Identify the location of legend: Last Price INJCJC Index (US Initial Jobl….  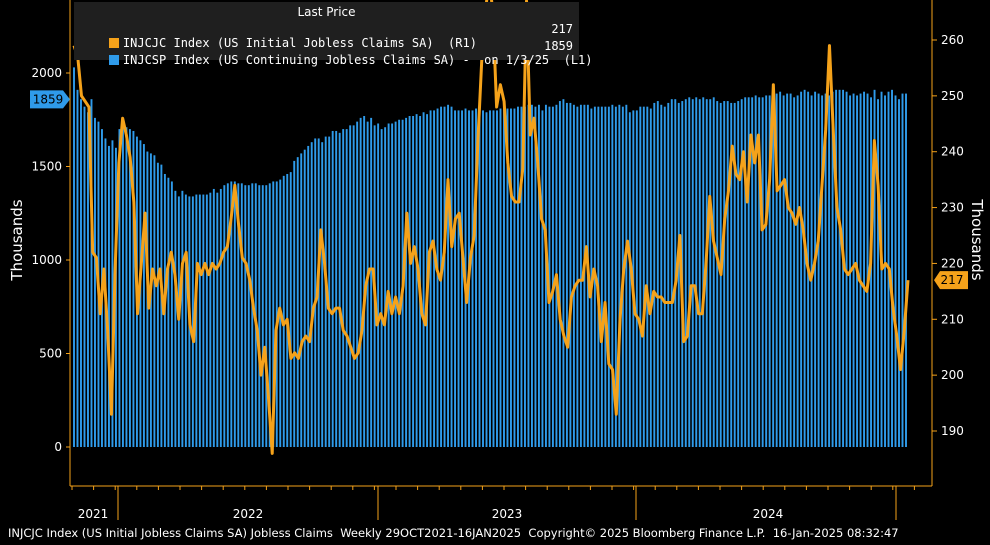
(333, 34).